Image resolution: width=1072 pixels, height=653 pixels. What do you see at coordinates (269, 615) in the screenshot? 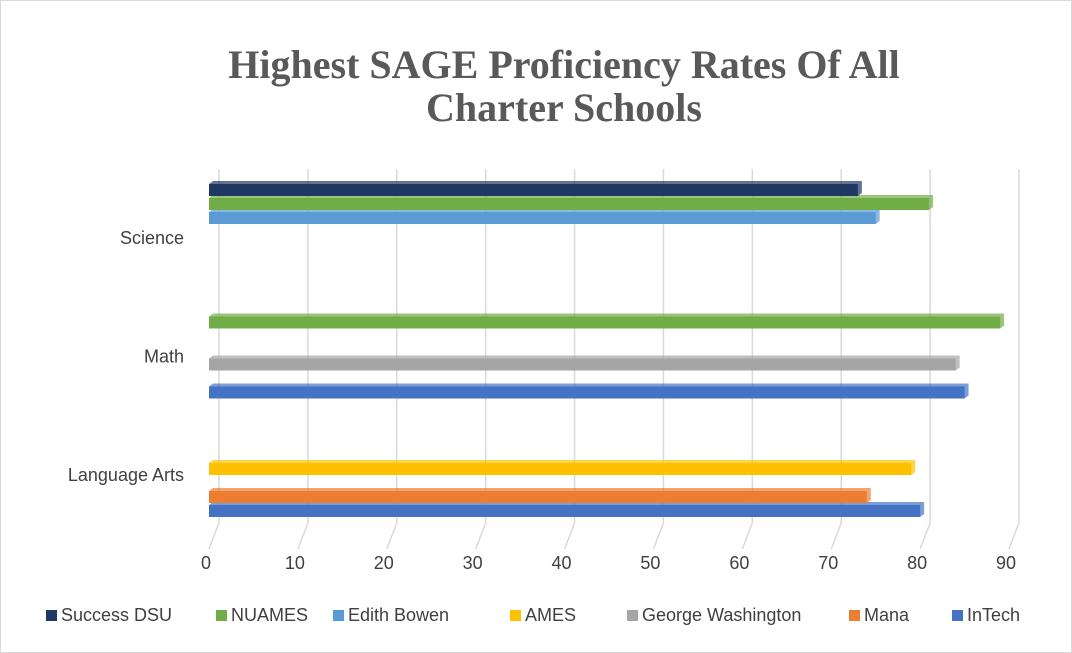
I see `legend-label: NUAMES` at bounding box center [269, 615].